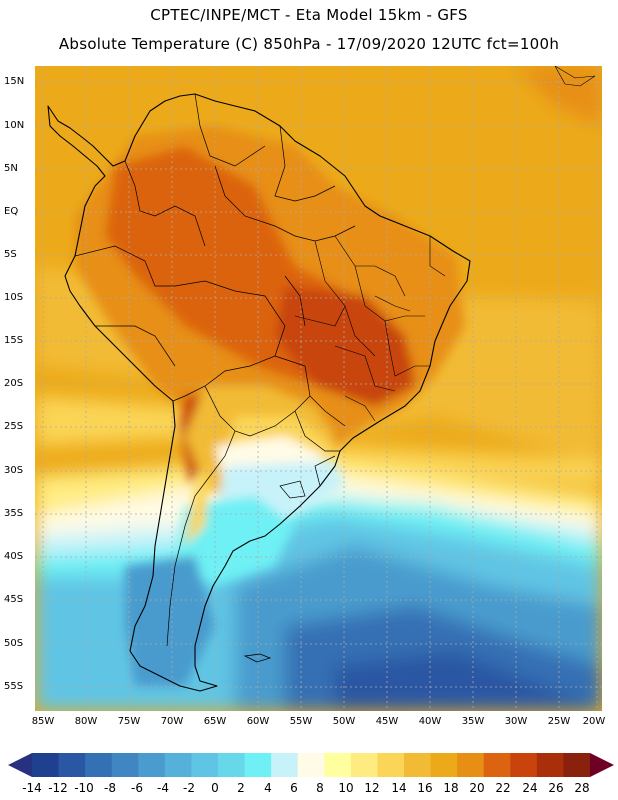 The height and width of the screenshot is (800, 618). Describe the element at coordinates (387, 721) in the screenshot. I see `lon-label: 45W` at that location.